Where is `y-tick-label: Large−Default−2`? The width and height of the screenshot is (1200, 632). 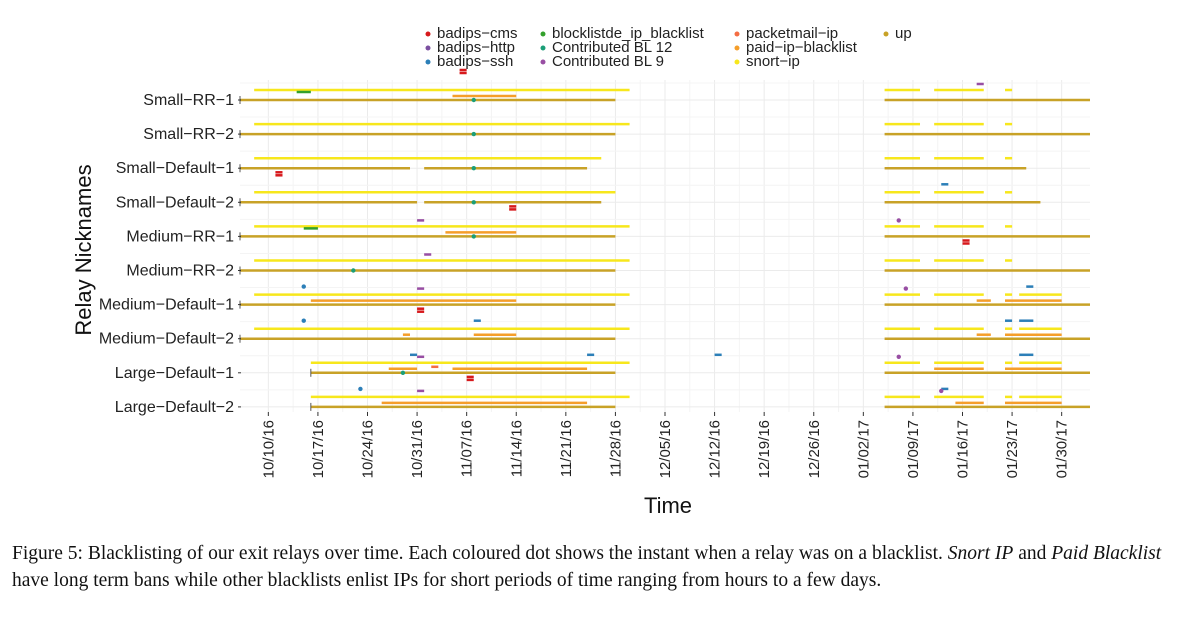
y-tick-label: Large−Default−2 is located at coordinates (174, 407).